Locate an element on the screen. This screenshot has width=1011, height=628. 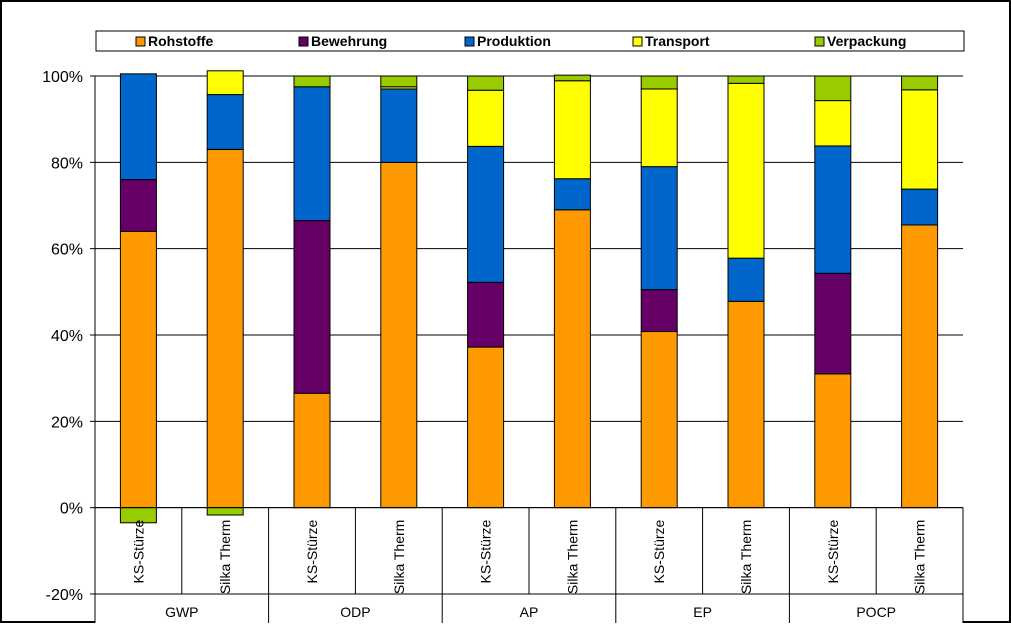
y-tick-label: -20% is located at coordinates (64, 595).